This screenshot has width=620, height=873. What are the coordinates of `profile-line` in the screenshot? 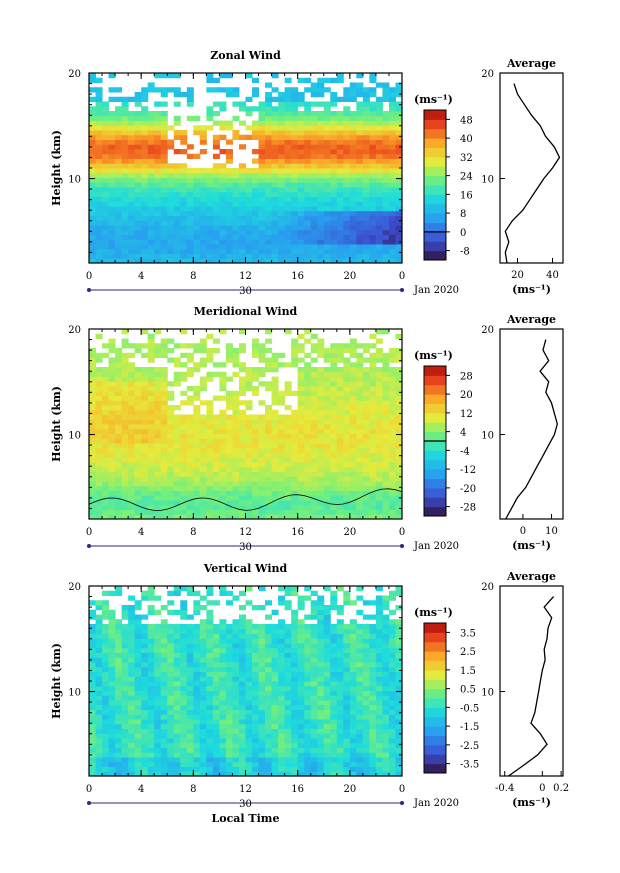 It's located at (532, 173).